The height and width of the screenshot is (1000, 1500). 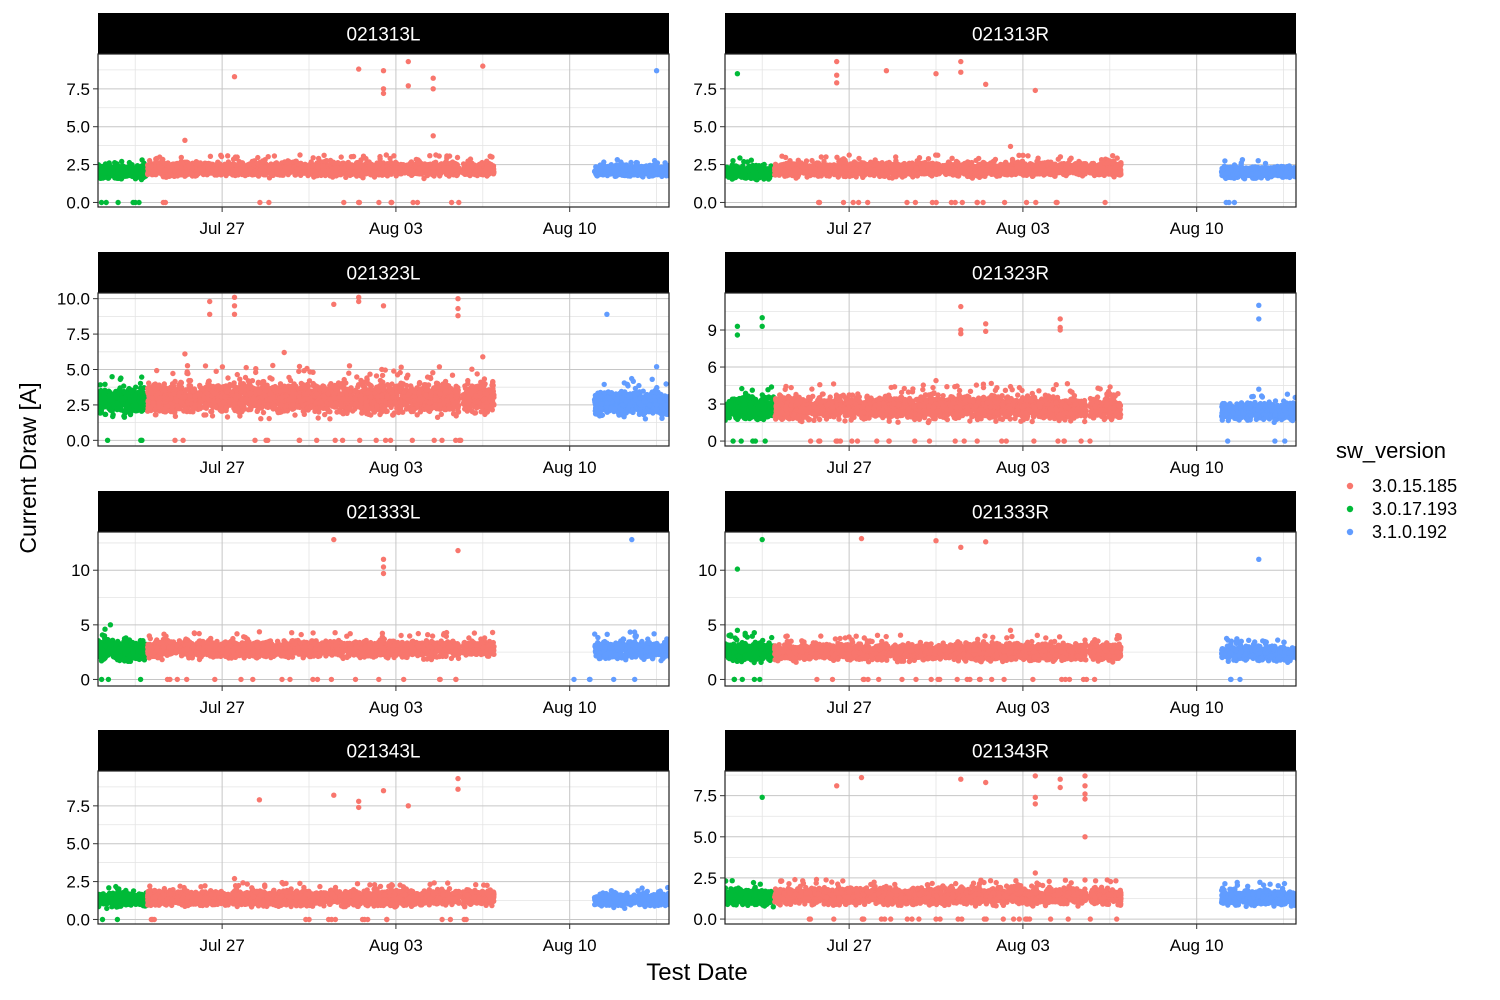 I want to click on panel-border, so click(x=383, y=130).